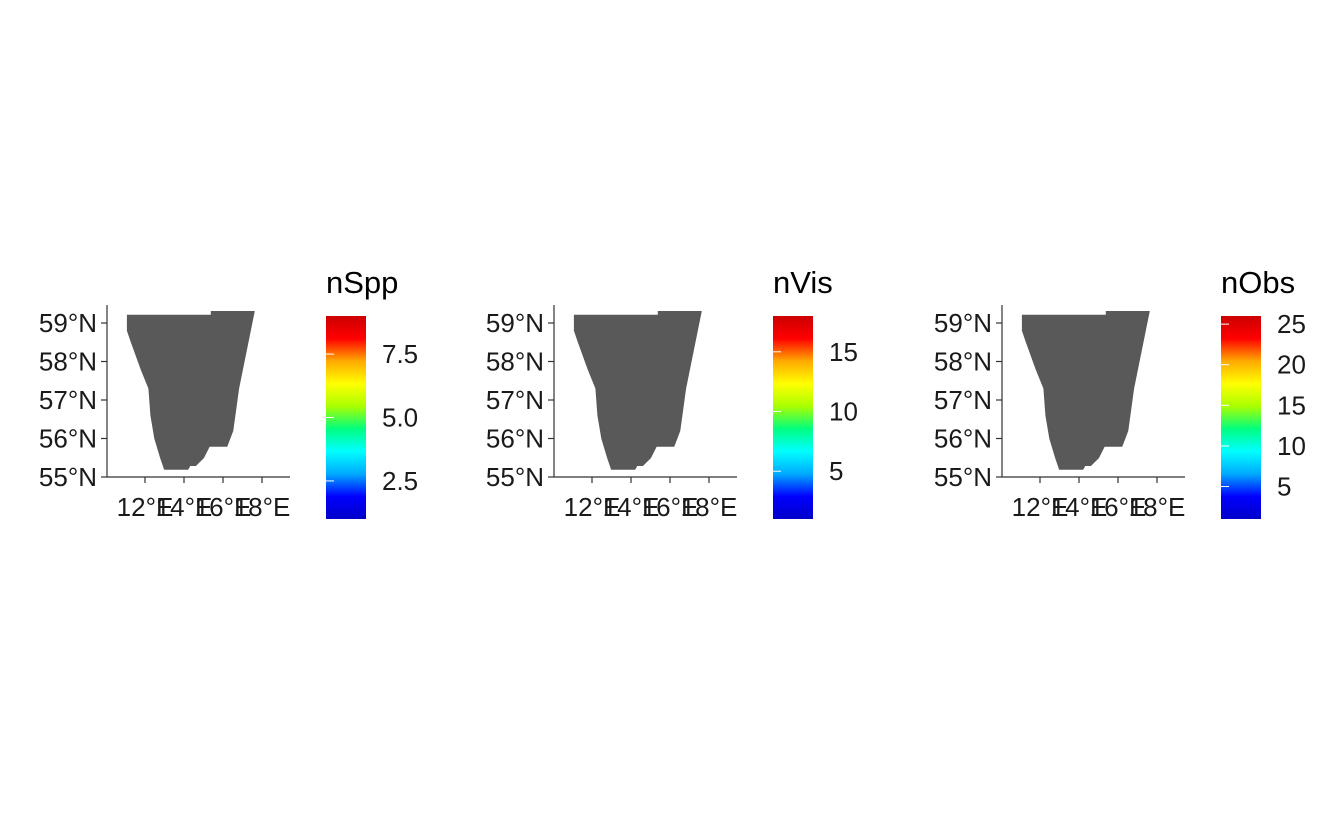 This screenshot has height=830, width=1344. I want to click on legend-tick-label: 25, so click(1291, 324).